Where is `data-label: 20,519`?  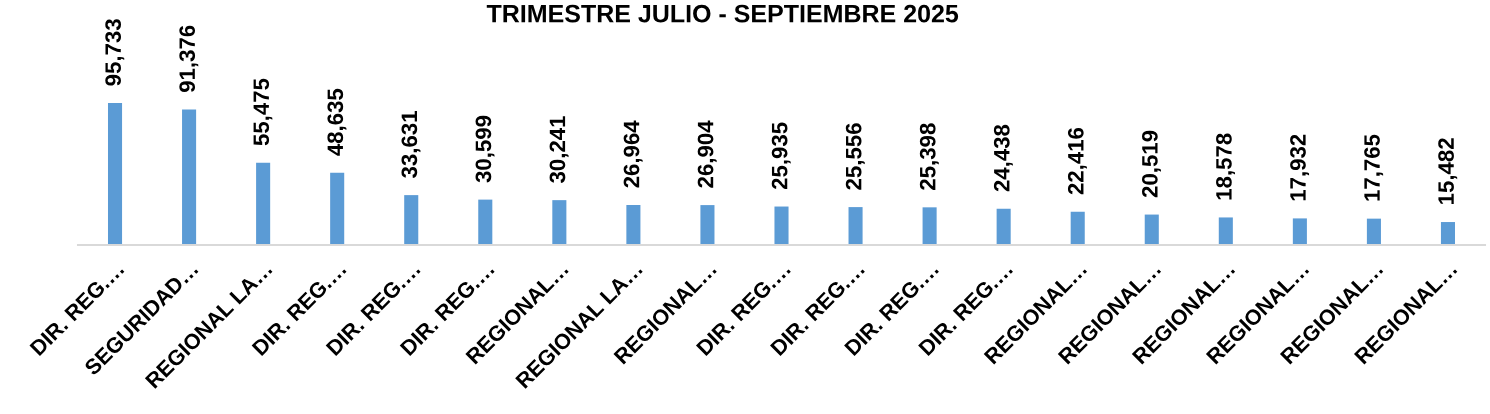 data-label: 20,519 is located at coordinates (1151, 164).